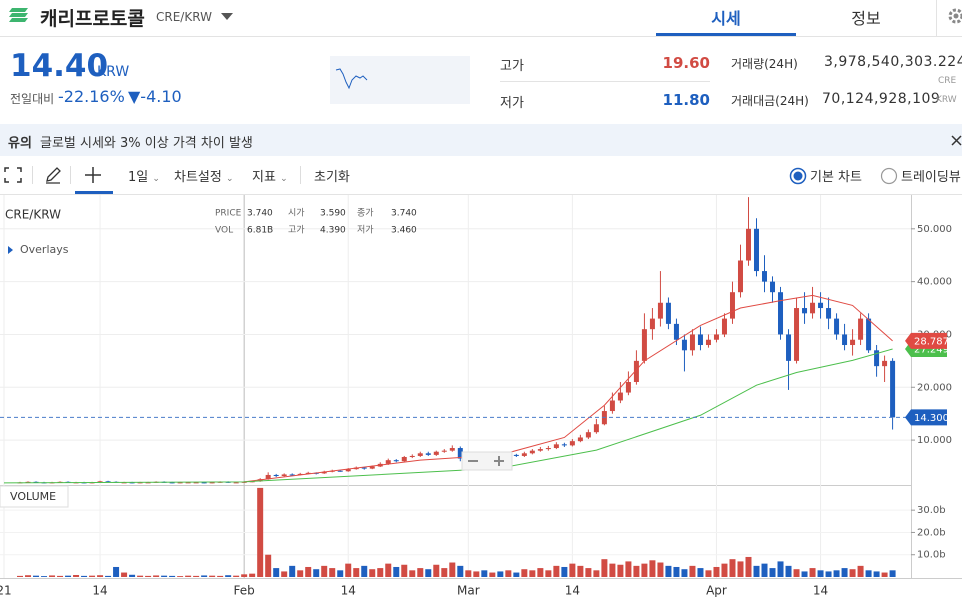 The height and width of the screenshot is (603, 962). What do you see at coordinates (512, 103) in the screenshot?
I see `low-label: 저가` at bounding box center [512, 103].